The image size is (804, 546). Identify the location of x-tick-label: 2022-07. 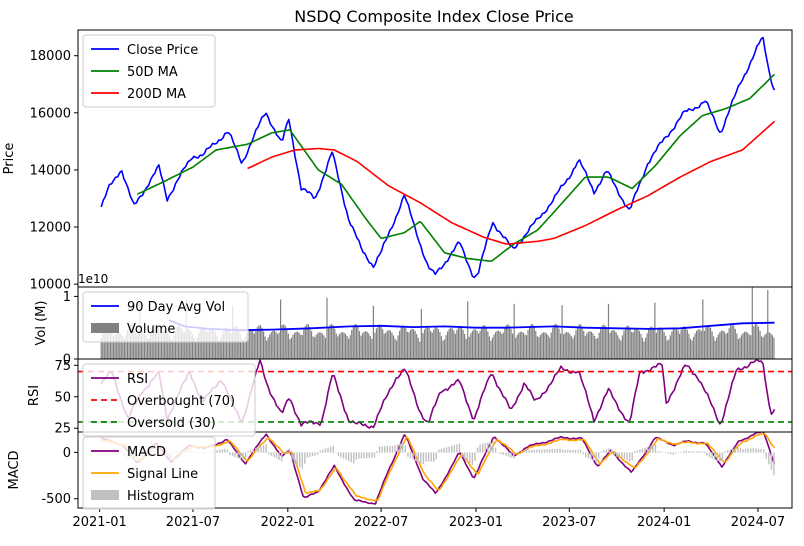
(381, 522).